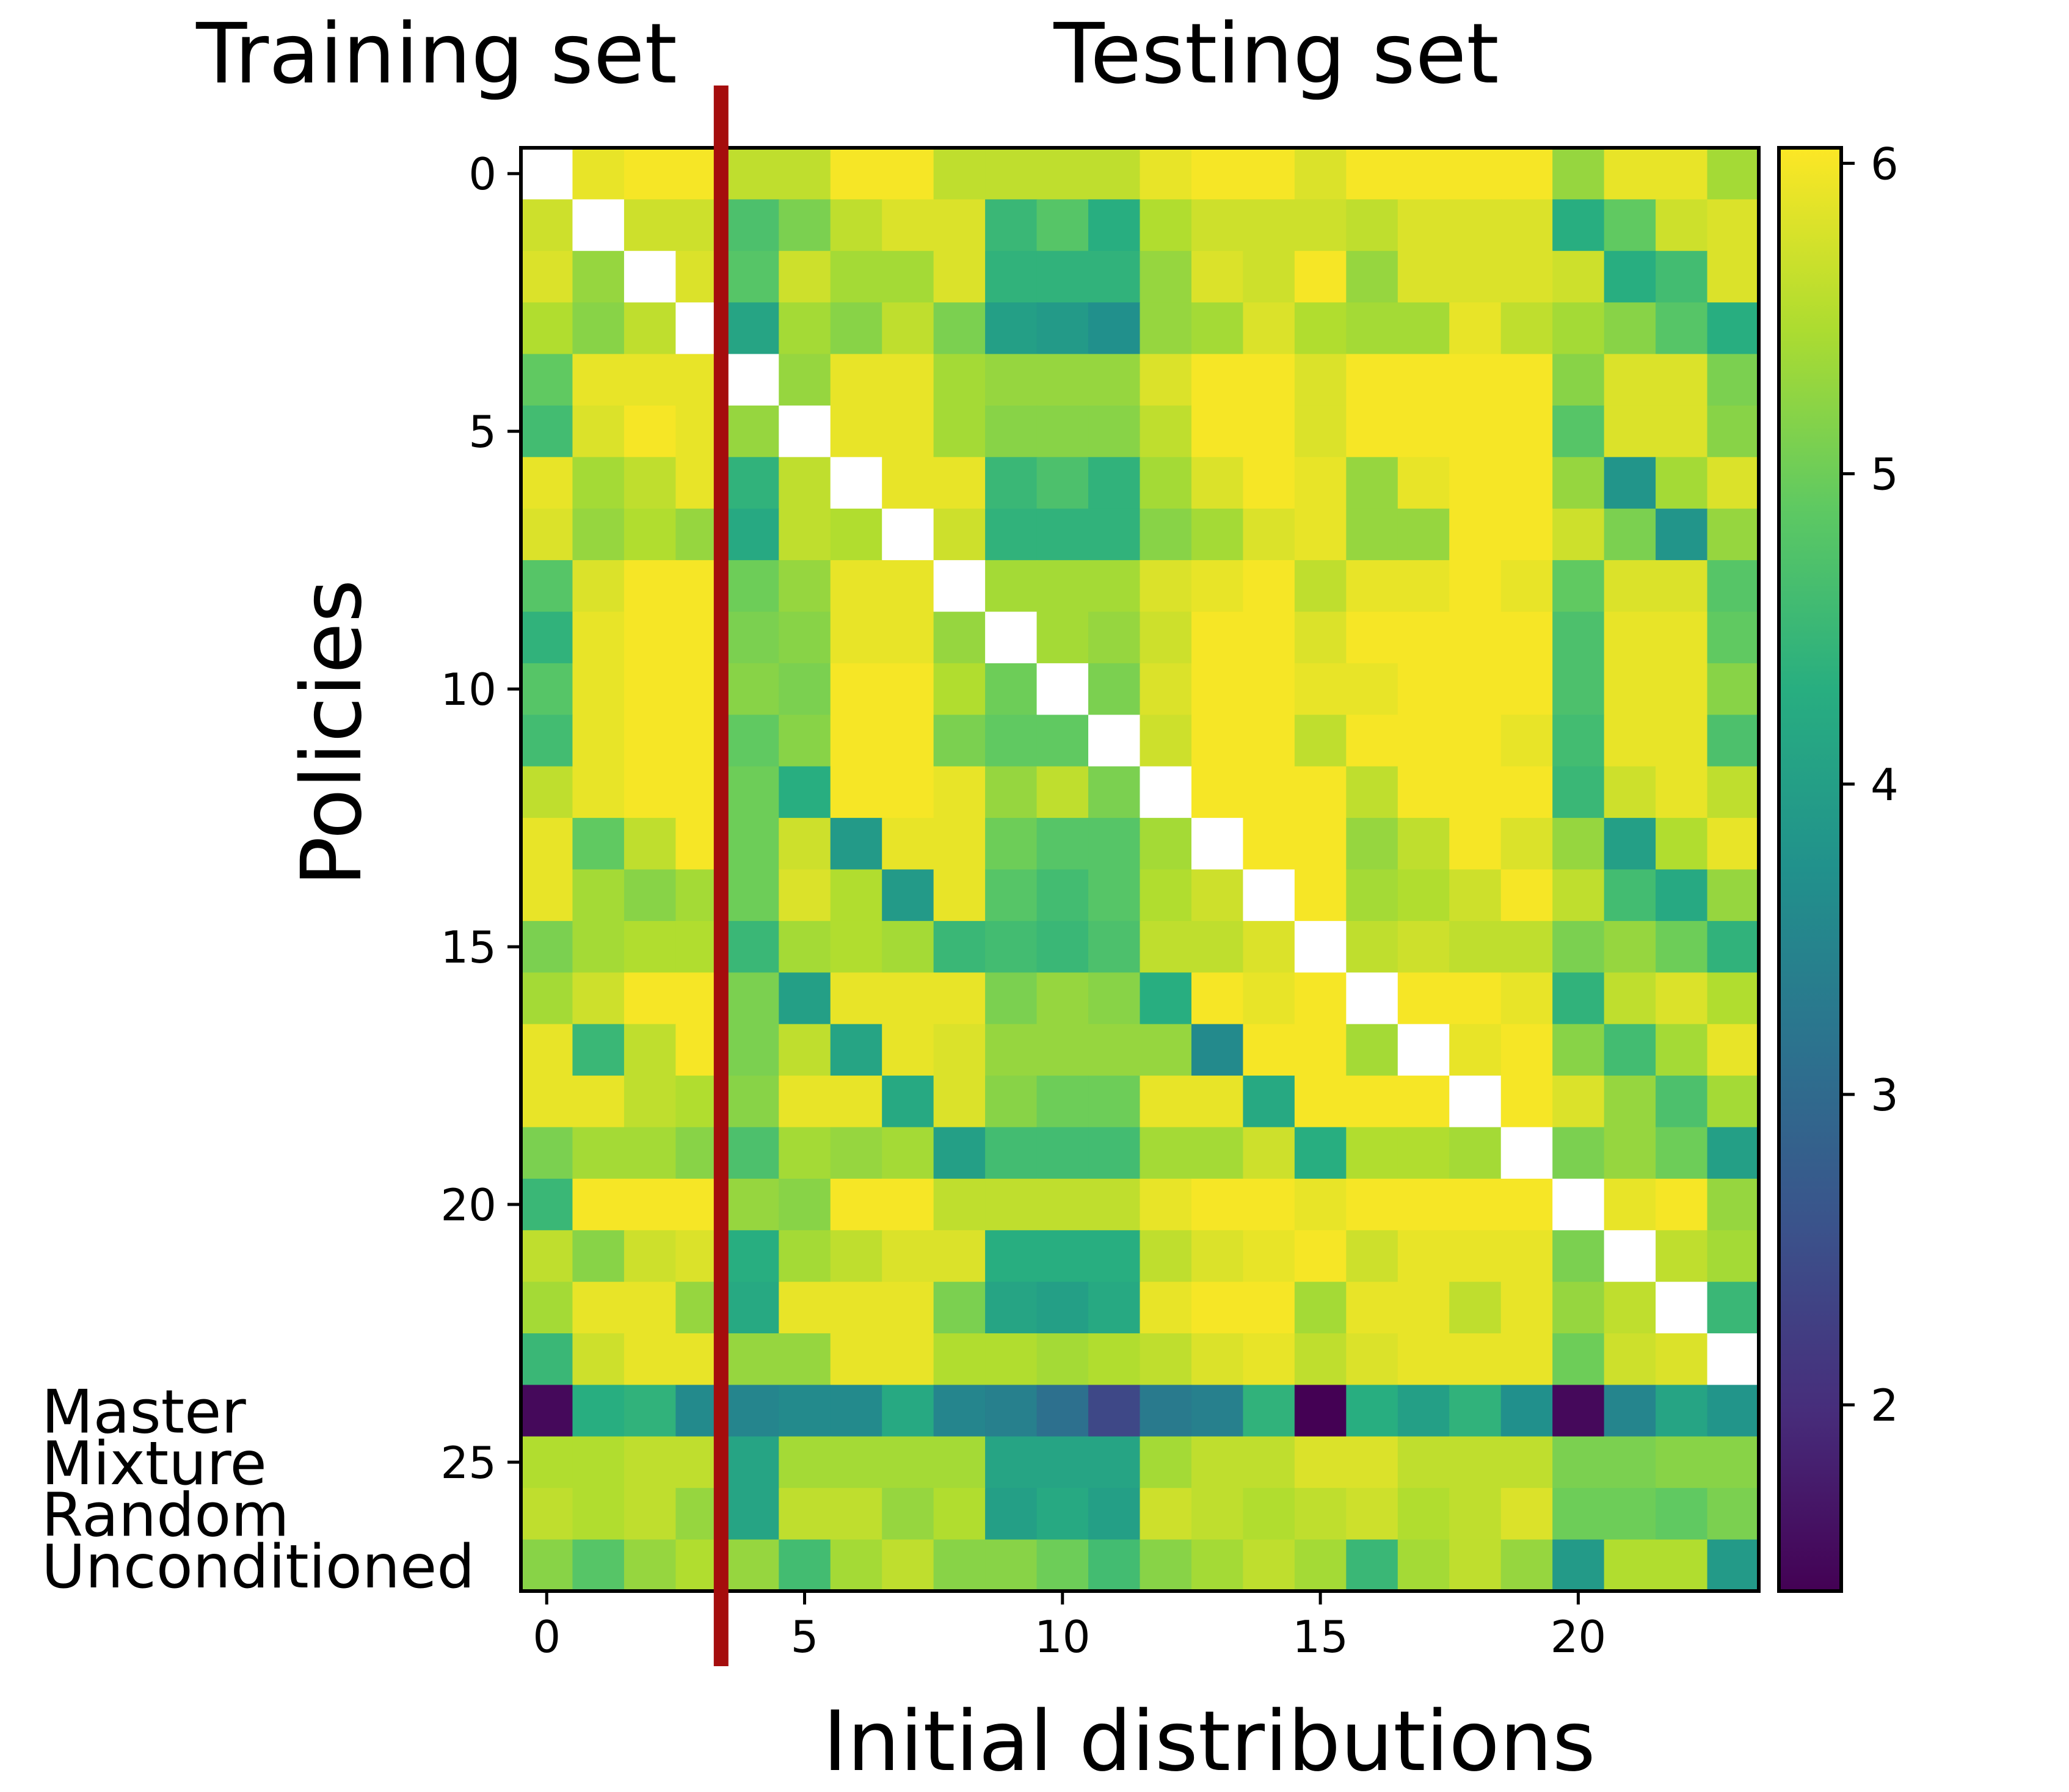  I want to click on x-tick-label: 0, so click(547, 1637).